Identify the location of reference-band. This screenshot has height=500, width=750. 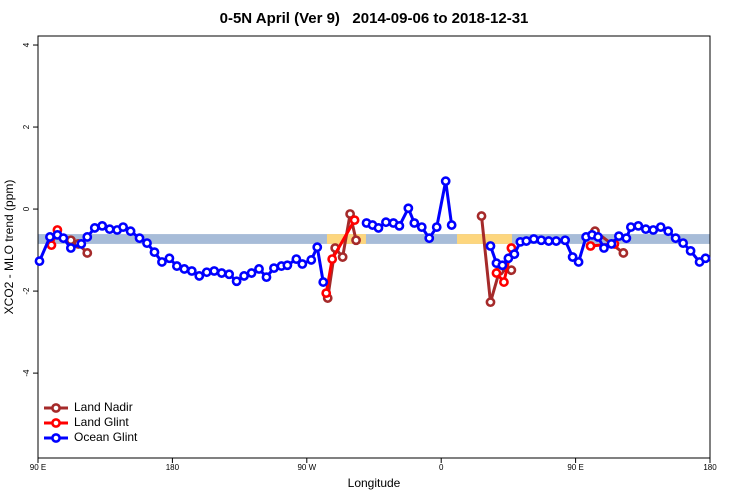
(374, 239).